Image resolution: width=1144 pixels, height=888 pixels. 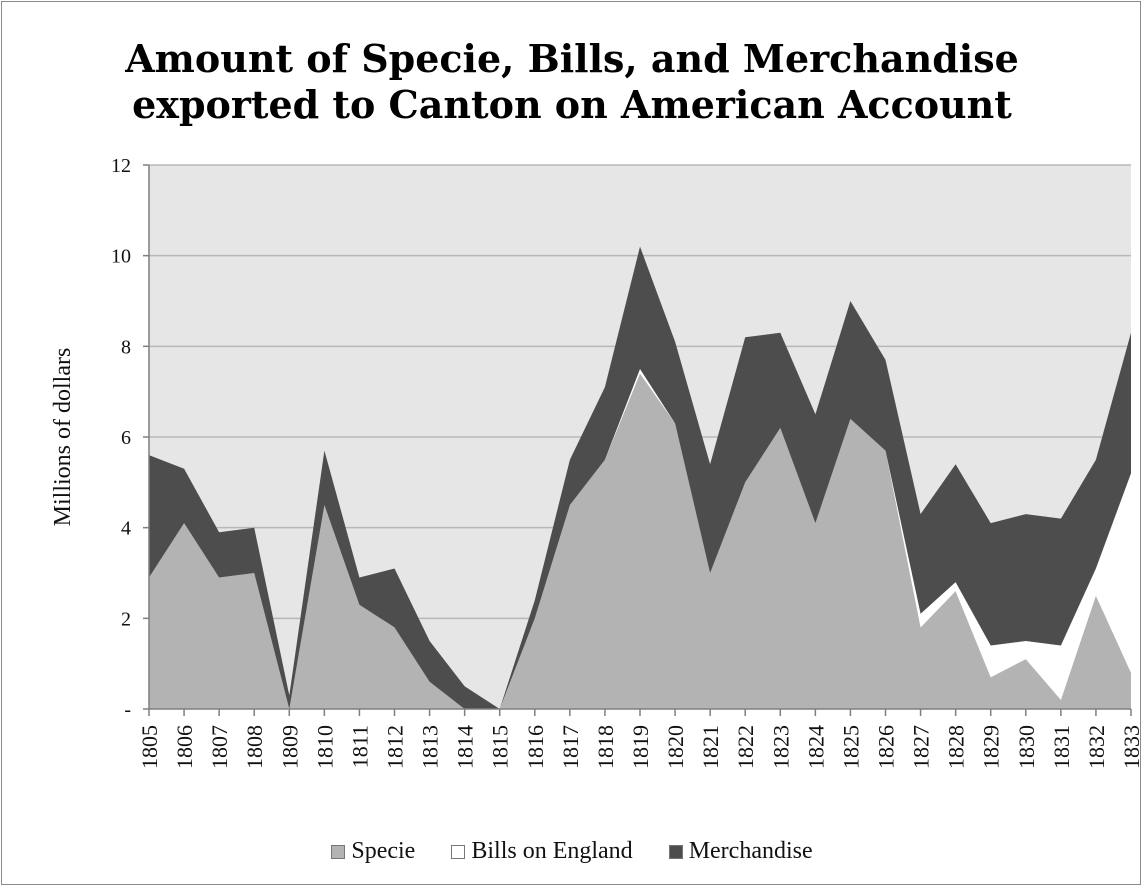 I want to click on x-tick-label: 1823, so click(x=780, y=747).